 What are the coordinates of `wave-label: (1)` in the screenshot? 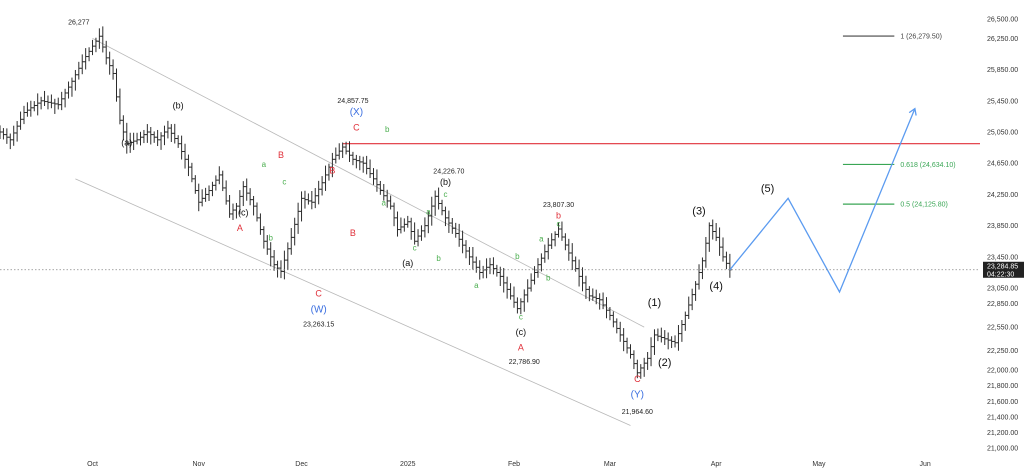 It's located at (654, 303).